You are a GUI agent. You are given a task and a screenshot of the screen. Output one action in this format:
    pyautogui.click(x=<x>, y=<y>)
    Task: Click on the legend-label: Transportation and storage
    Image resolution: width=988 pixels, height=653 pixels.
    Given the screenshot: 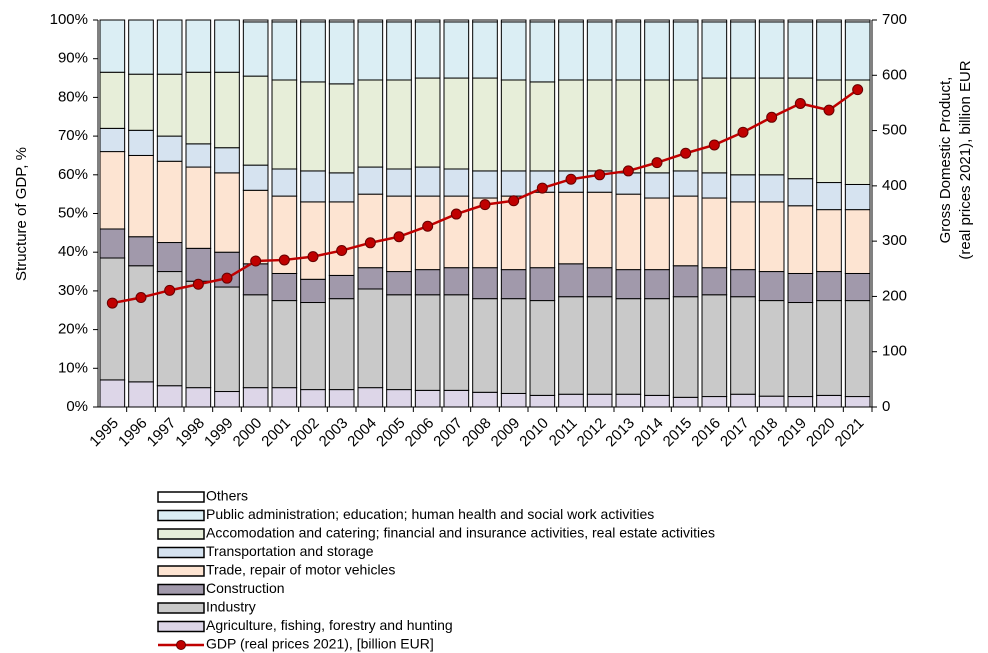 What is the action you would take?
    pyautogui.click(x=290, y=551)
    